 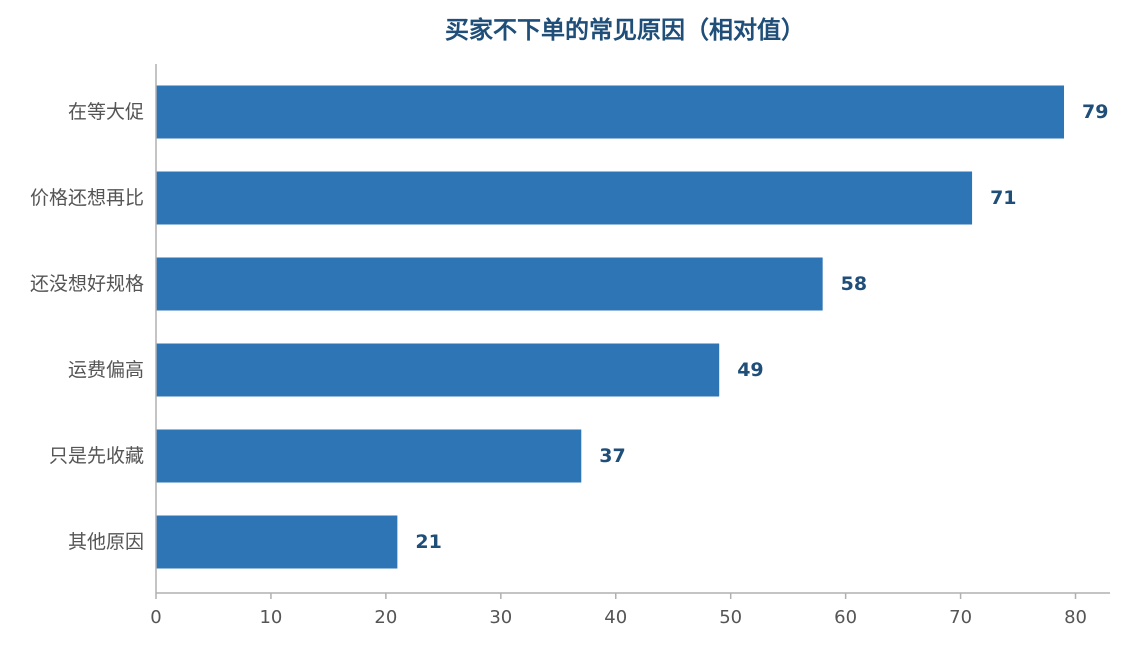 What do you see at coordinates (612, 456) in the screenshot?
I see `data-label-4: 37` at bounding box center [612, 456].